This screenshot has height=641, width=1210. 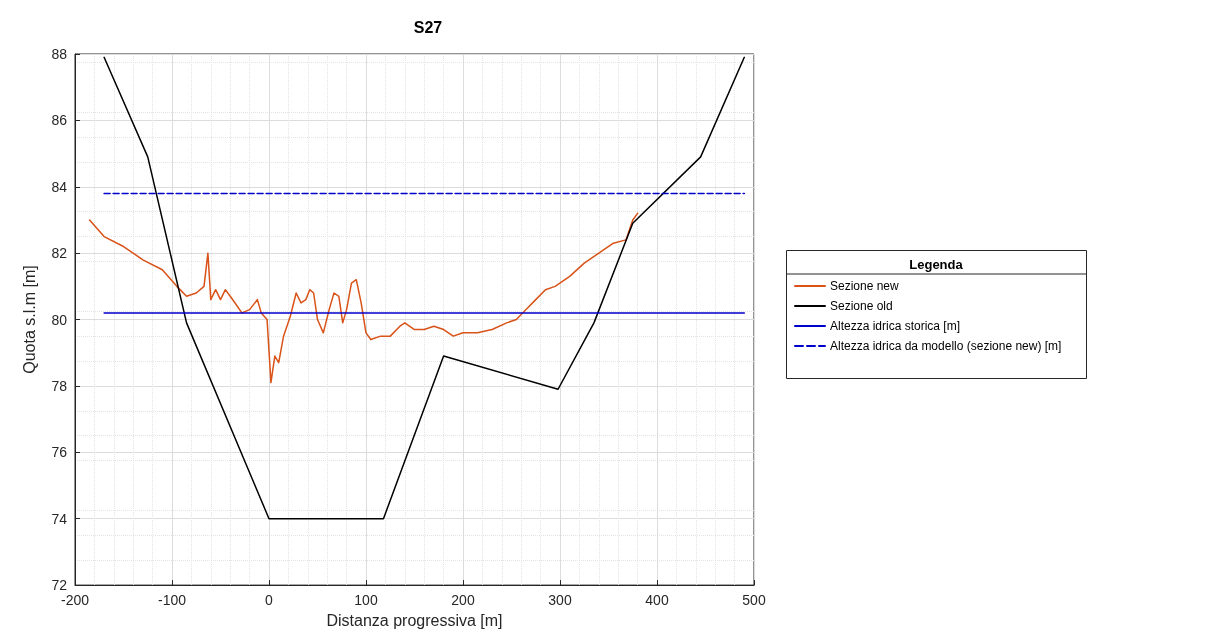 What do you see at coordinates (59, 385) in the screenshot?
I see `y-tick-label: 78` at bounding box center [59, 385].